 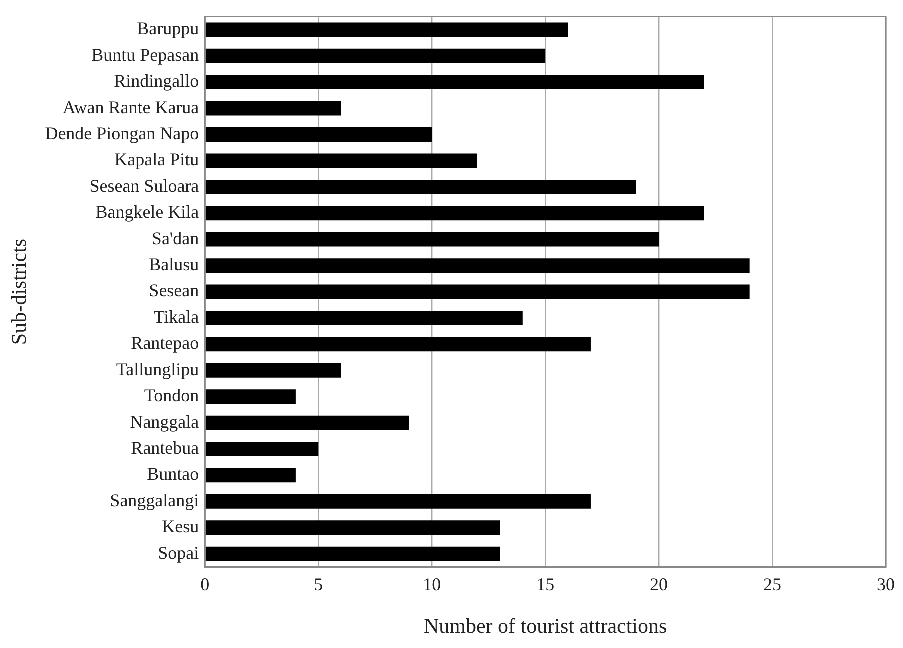 I want to click on y-tick-label: Baruppu, so click(x=168, y=28).